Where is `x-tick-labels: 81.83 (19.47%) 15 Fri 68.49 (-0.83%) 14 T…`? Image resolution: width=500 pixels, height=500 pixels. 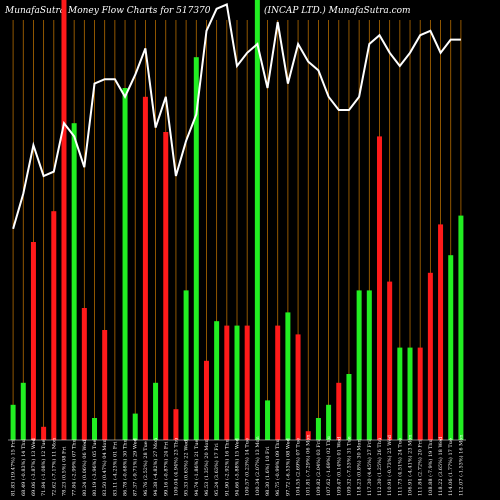
x-tick-labels: 81.83 (19.47%) 15 Fri 68.49 (-0.83%) 14 T… is located at coordinates (237, 465).